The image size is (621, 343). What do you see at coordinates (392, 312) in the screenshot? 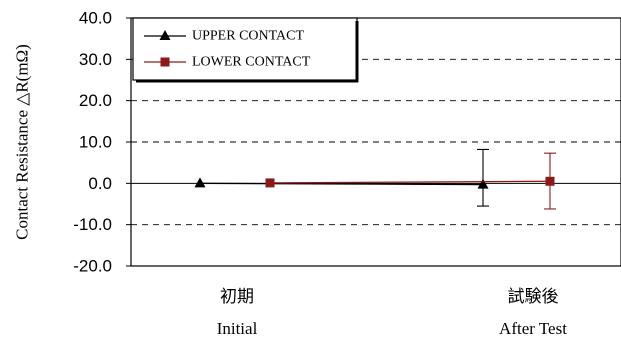
I see `x-axis-category-labels: 初期 Initial 試験後 After Test` at bounding box center [392, 312].